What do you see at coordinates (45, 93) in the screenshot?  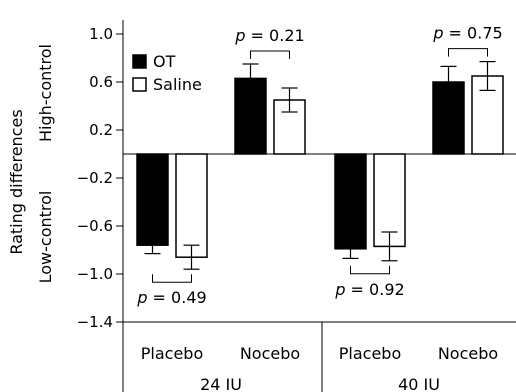 I see `y-axis-subtitle-high: High-control` at bounding box center [45, 93].